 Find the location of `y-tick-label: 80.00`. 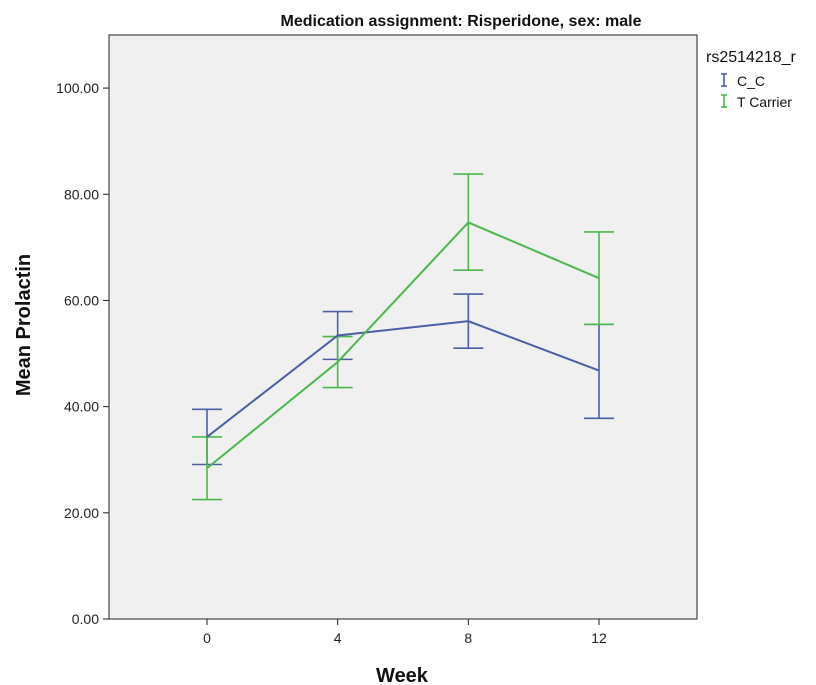

y-tick-label: 80.00 is located at coordinates (81, 194).